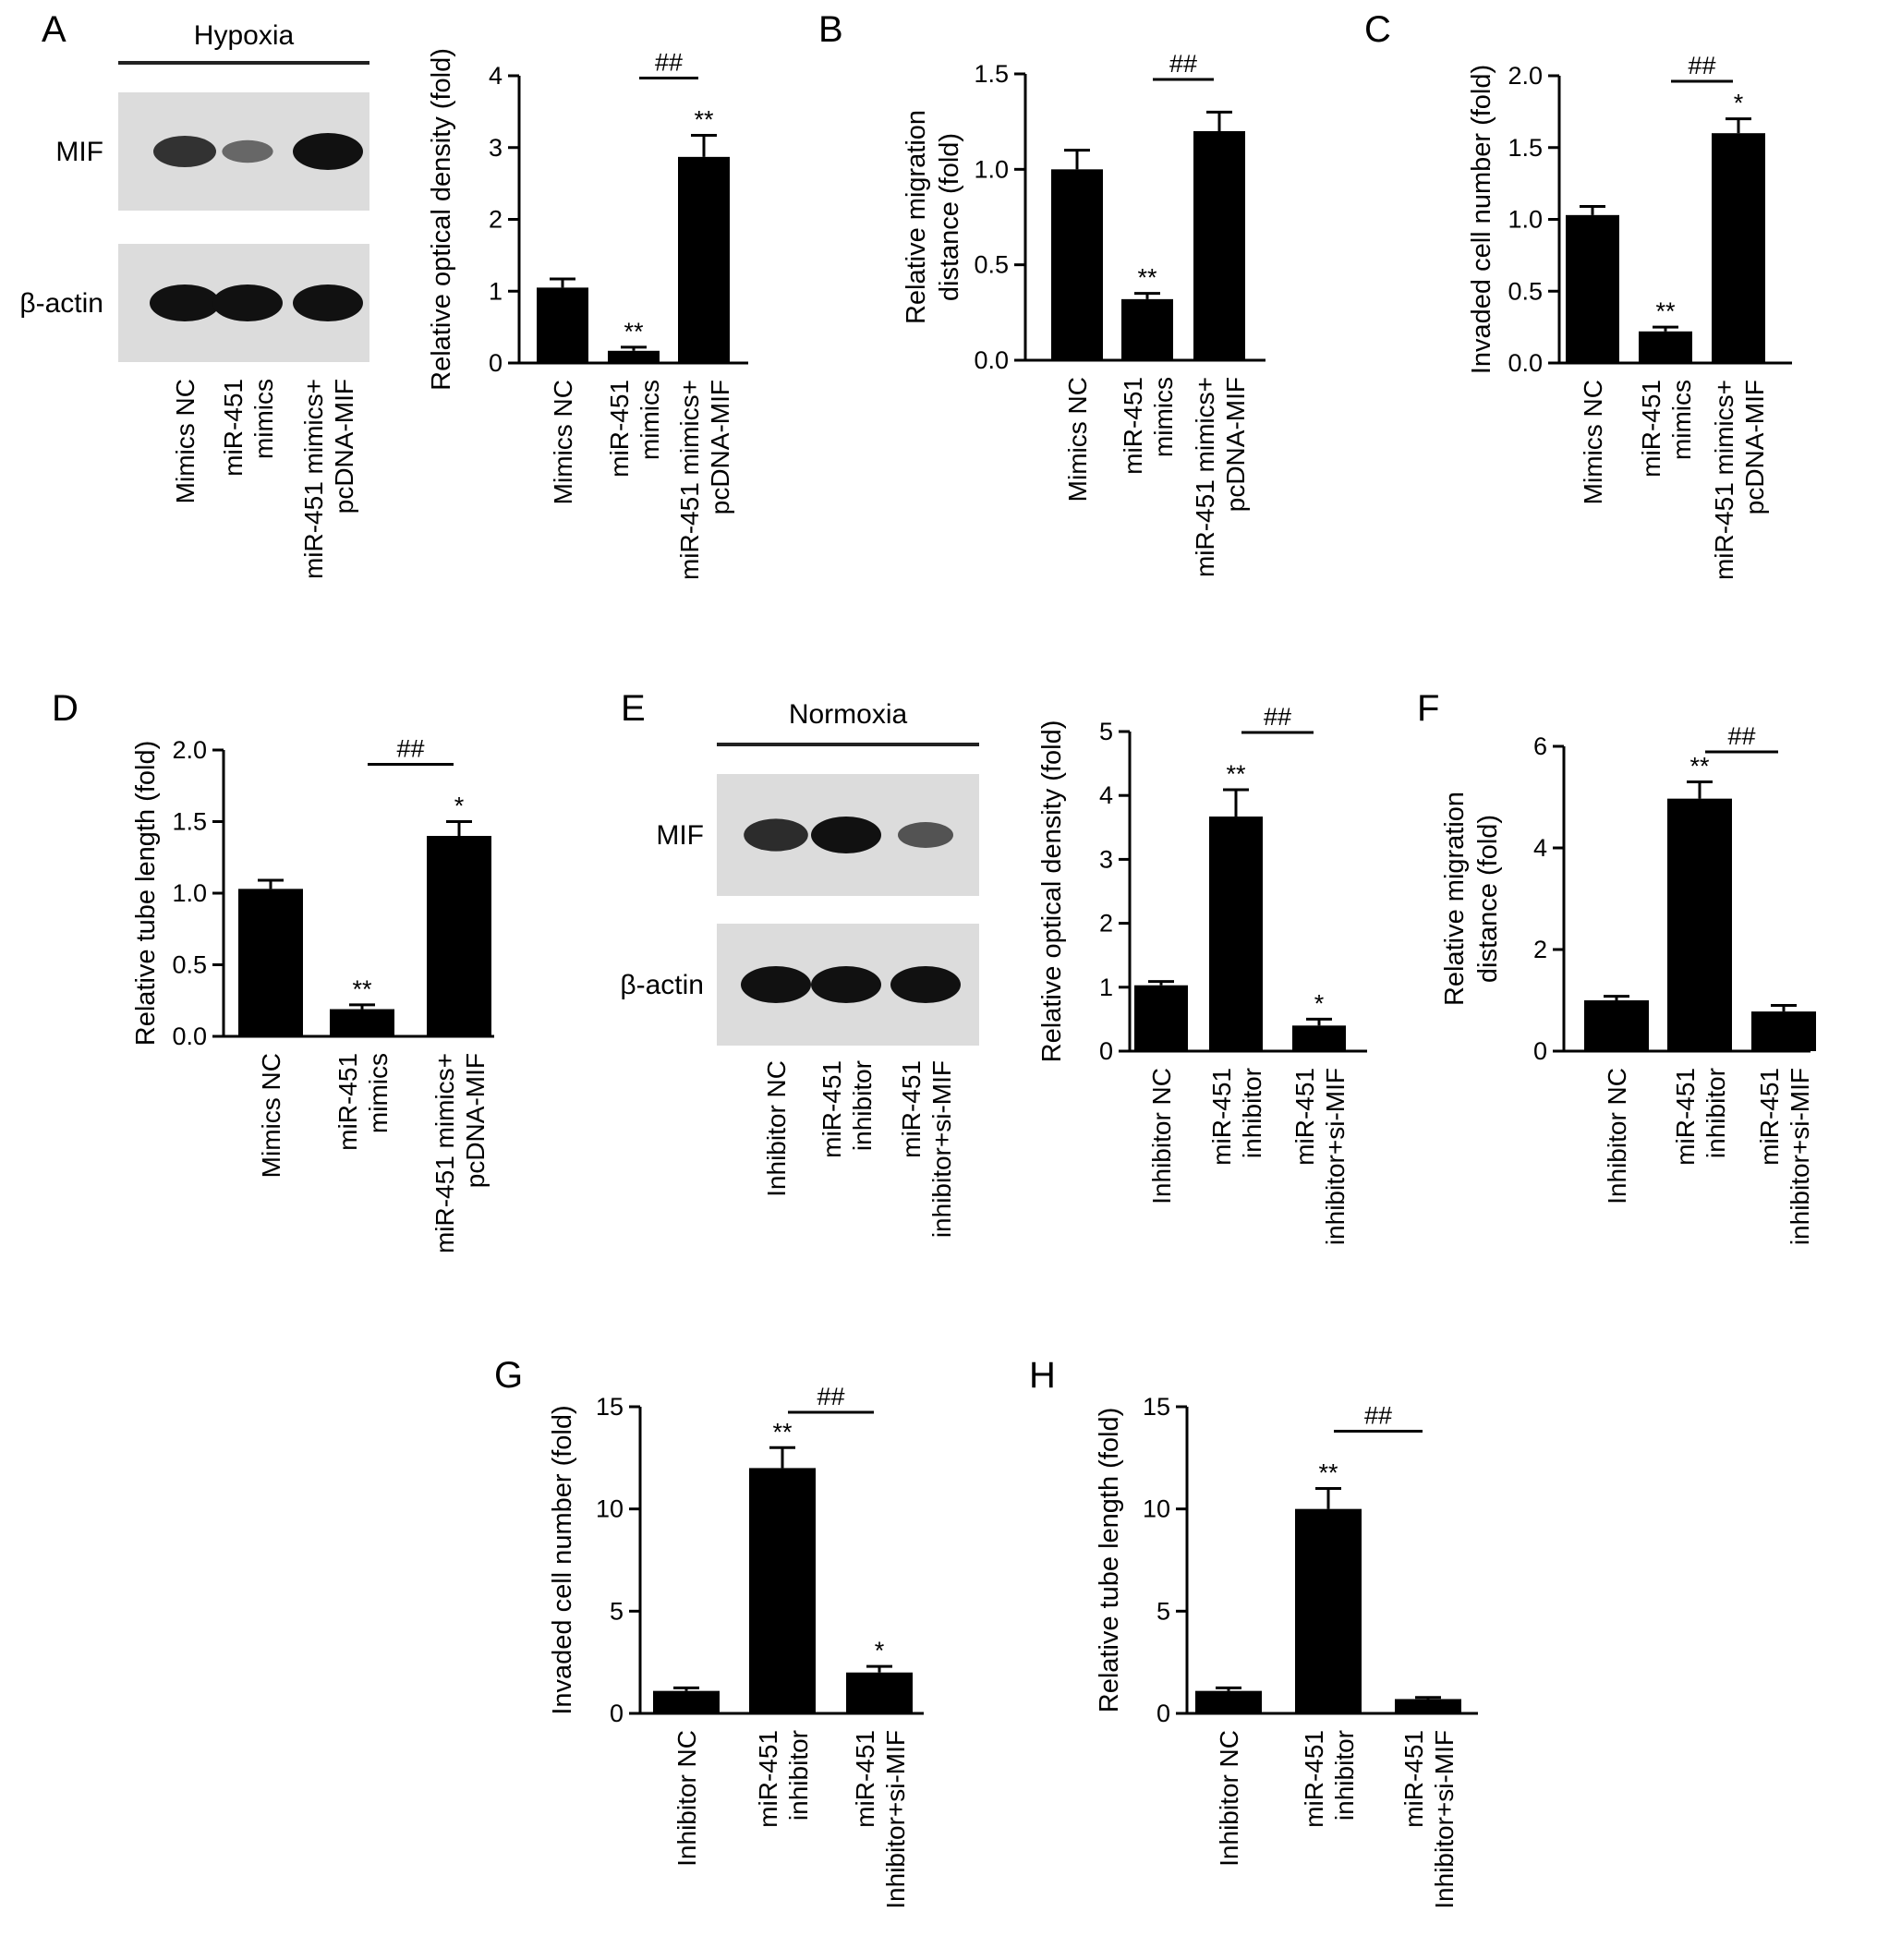 The height and width of the screenshot is (1960, 1877). I want to click on category-label: miR-451 mimics+pcDNA-MIF, so click(1740, 480).